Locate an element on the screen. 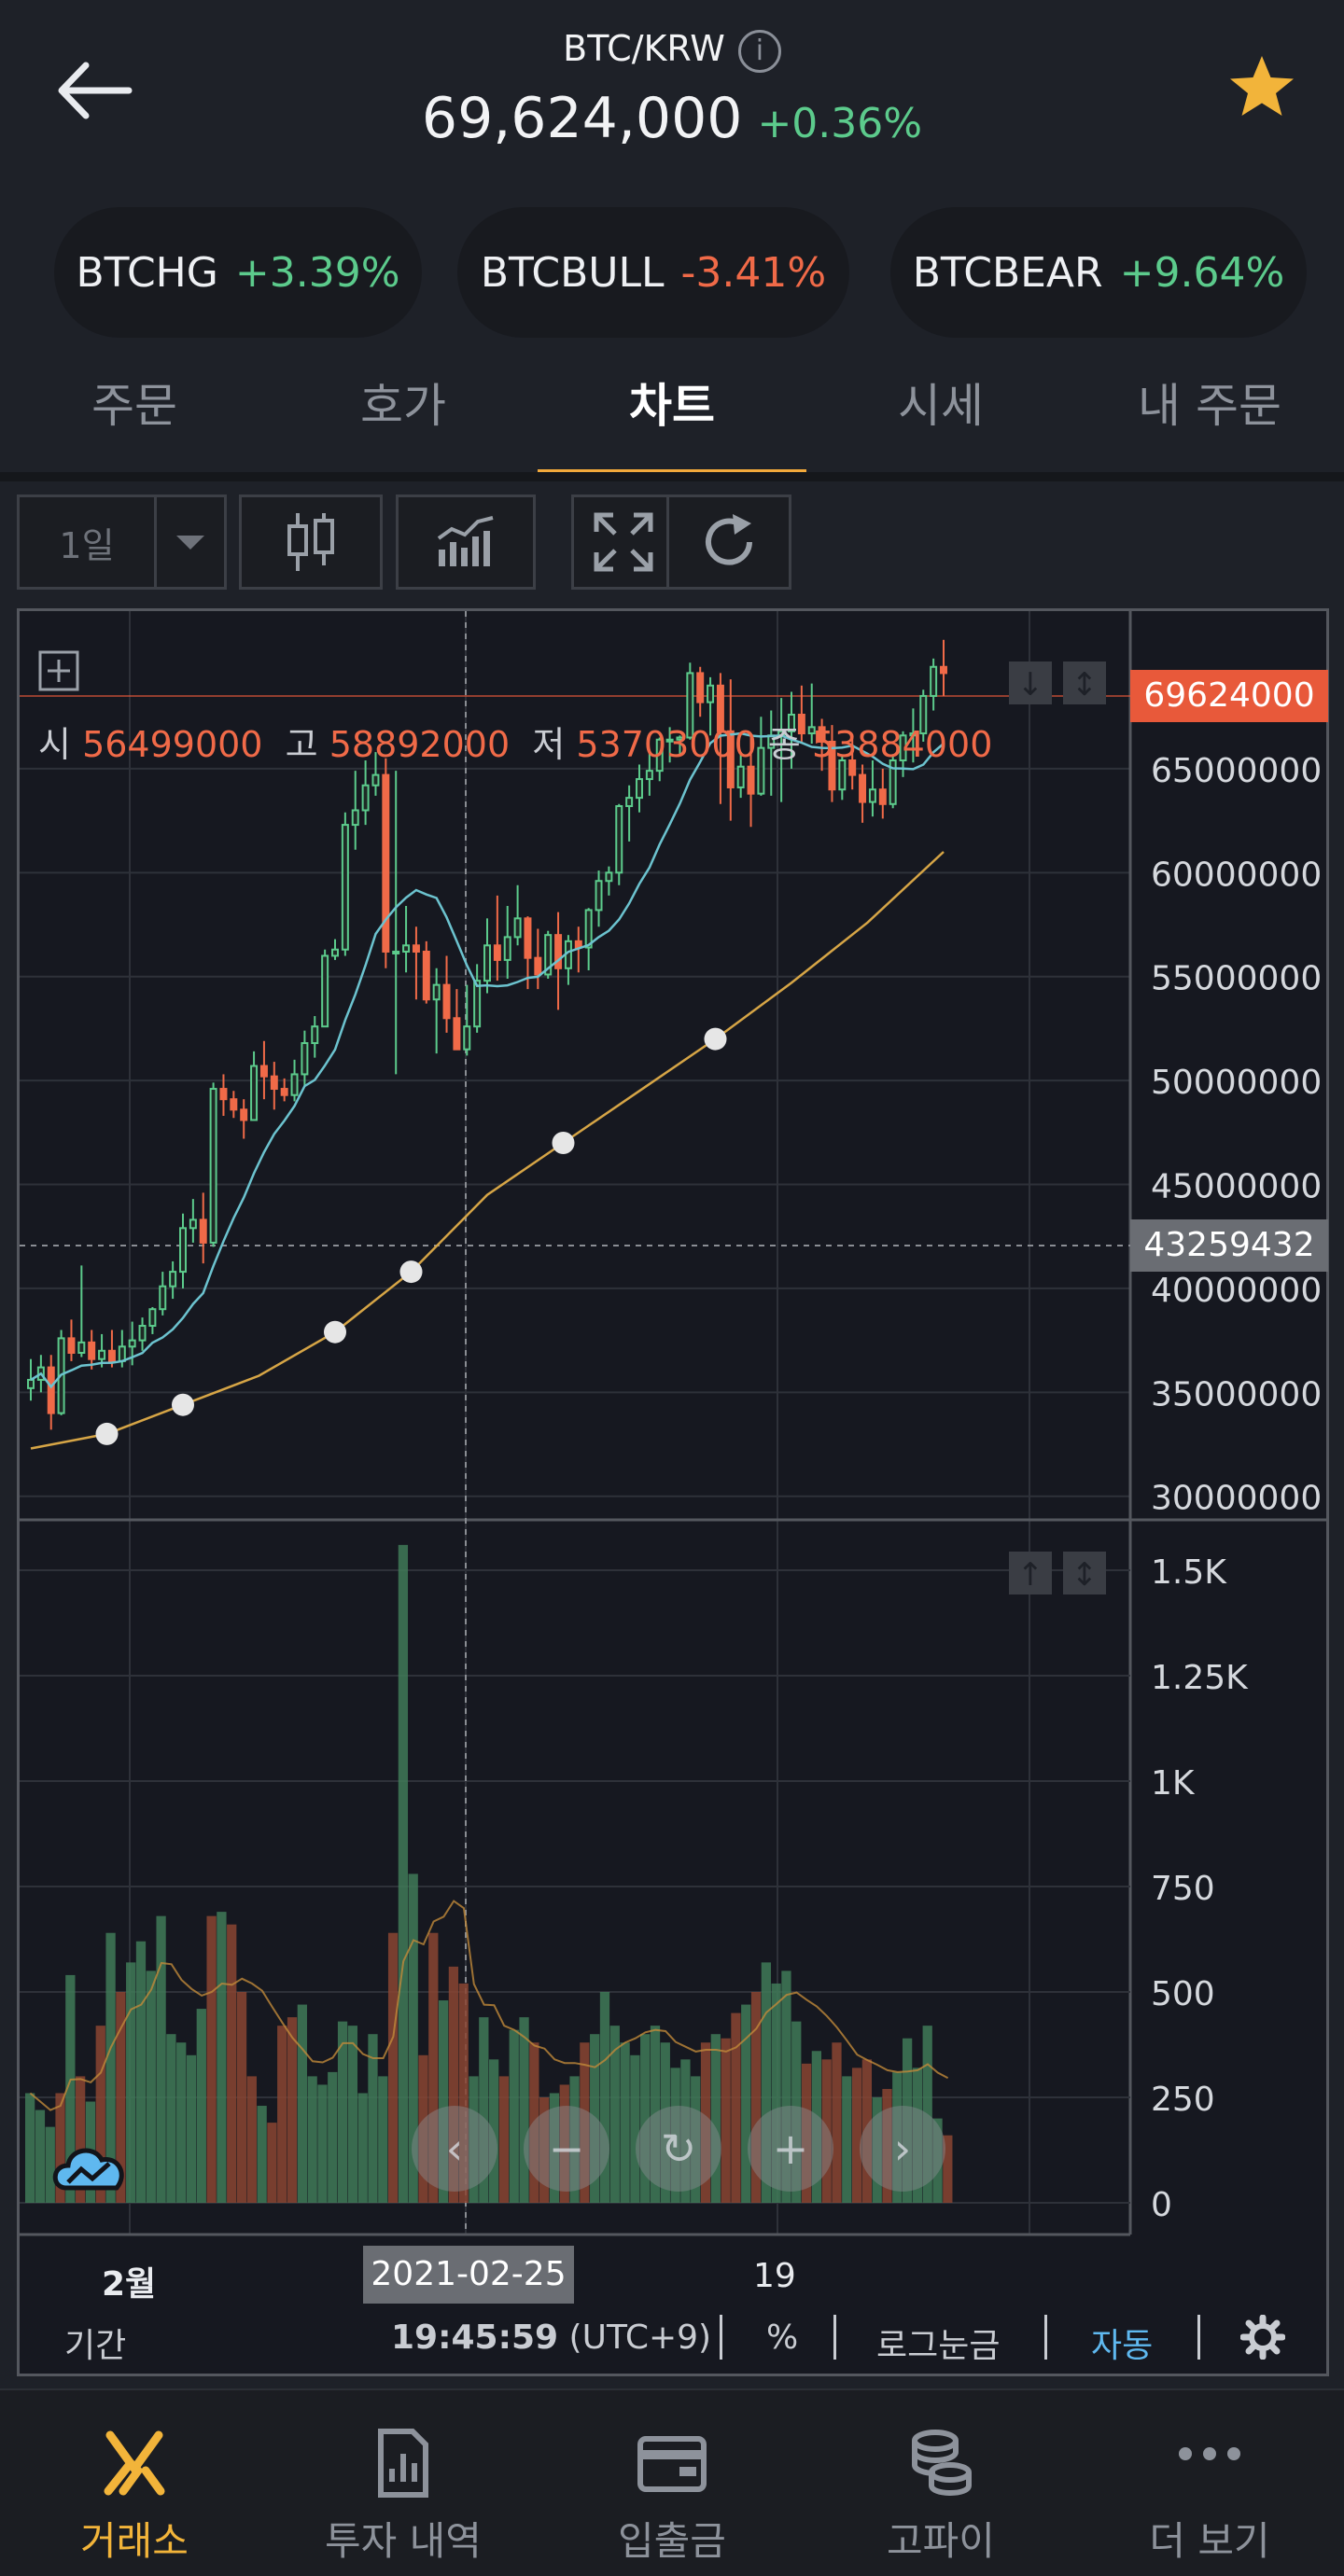 This screenshot has width=1344, height=2576. percent-toggle: % is located at coordinates (782, 2338).